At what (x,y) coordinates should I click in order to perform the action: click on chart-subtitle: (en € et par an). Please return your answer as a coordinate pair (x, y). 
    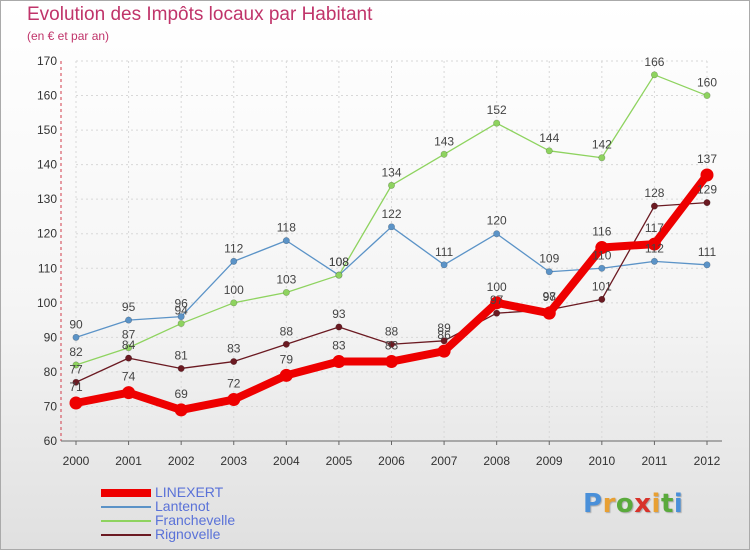
    Looking at the image, I should click on (68, 36).